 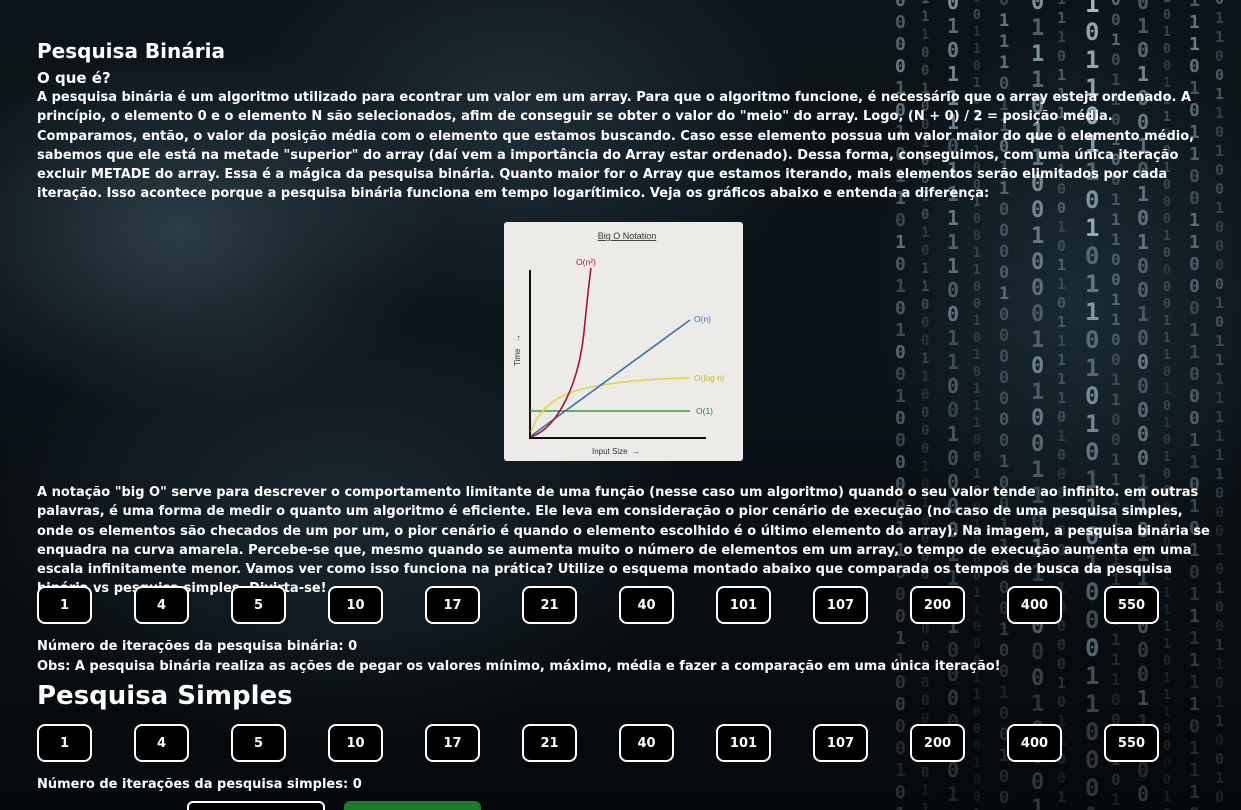 What do you see at coordinates (743, 743) in the screenshot?
I see `simple-value-button-101: 101` at bounding box center [743, 743].